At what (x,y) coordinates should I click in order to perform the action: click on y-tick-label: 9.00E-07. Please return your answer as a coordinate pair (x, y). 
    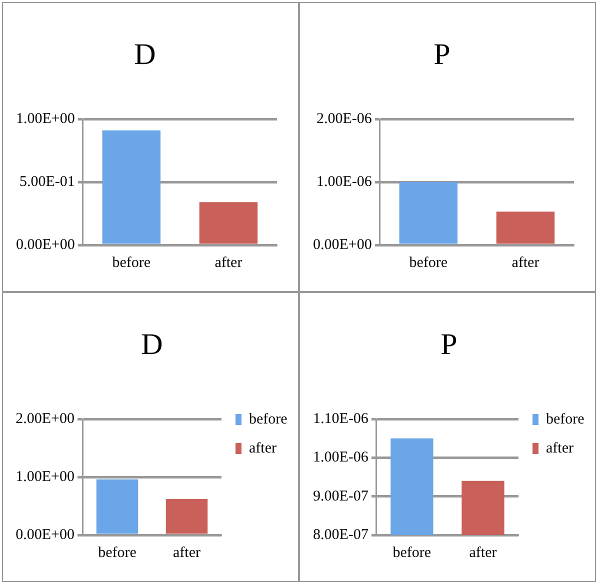
    Looking at the image, I should click on (340, 496).